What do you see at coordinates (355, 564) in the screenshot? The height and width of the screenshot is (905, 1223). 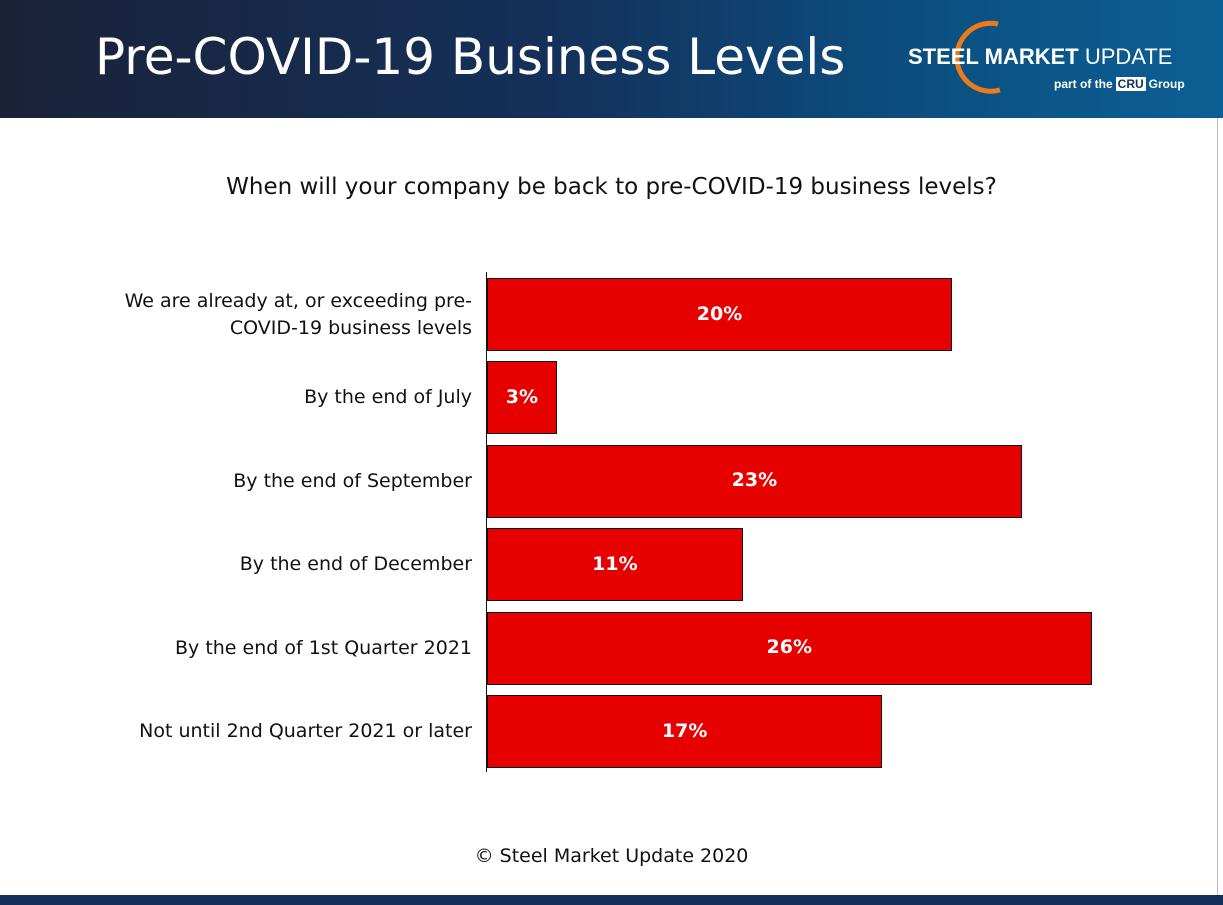 I see `y-tick-label: By the end of December` at bounding box center [355, 564].